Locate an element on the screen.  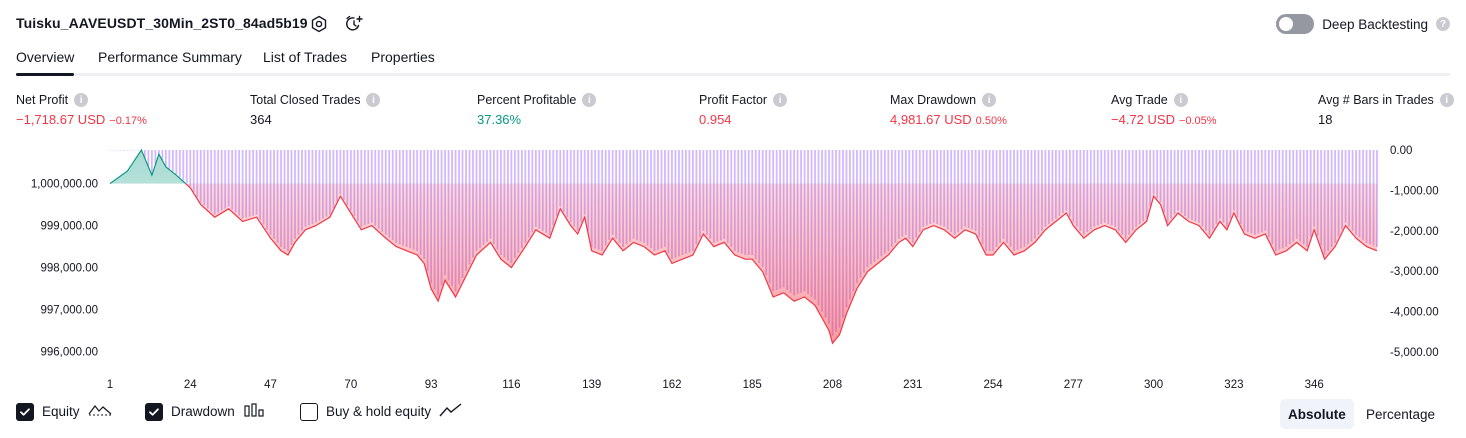
legend-drawdown: Drawdown is located at coordinates (205, 411).